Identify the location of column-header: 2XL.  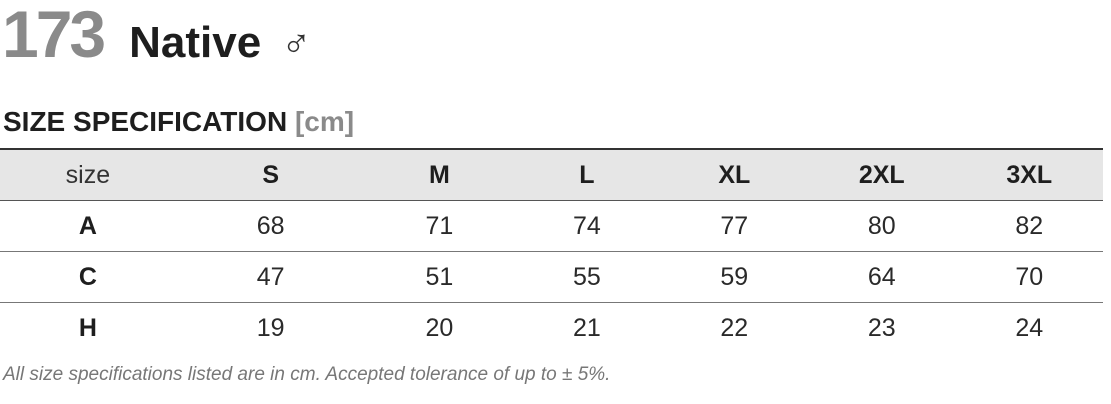
(881, 174).